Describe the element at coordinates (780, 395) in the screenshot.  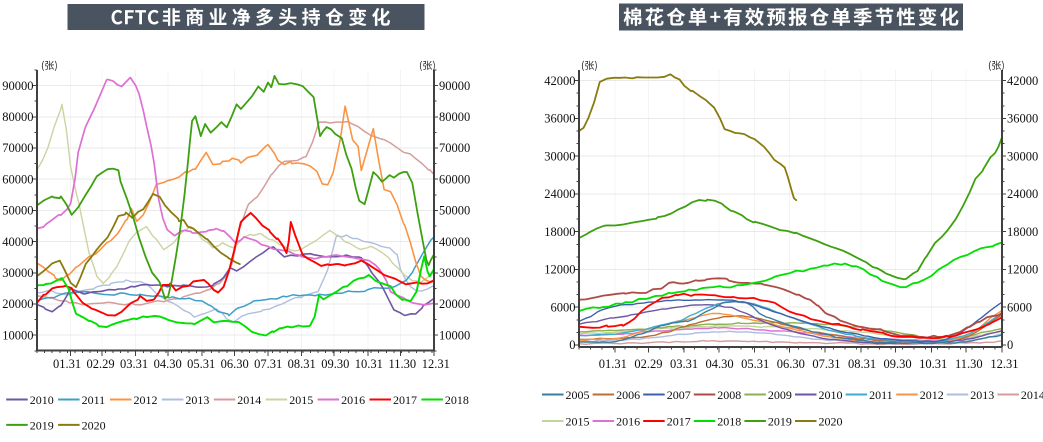
I see `svg-text: 2009` at that location.